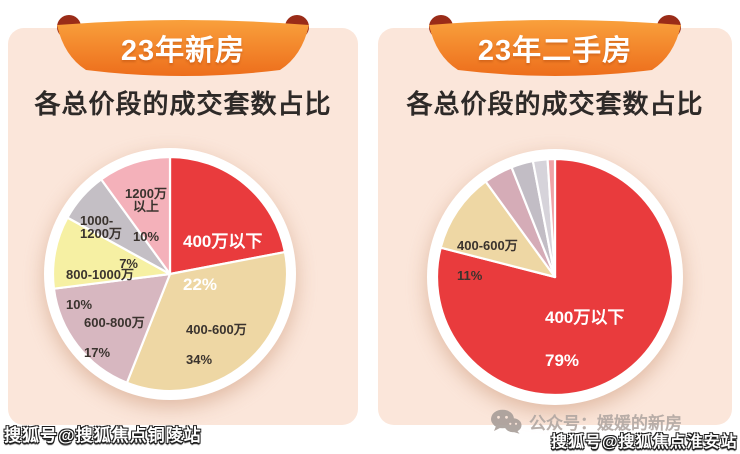 This screenshot has height=454, width=740. Describe the element at coordinates (114, 322) in the screenshot. I see `pie-label-category: 600-800万` at that location.